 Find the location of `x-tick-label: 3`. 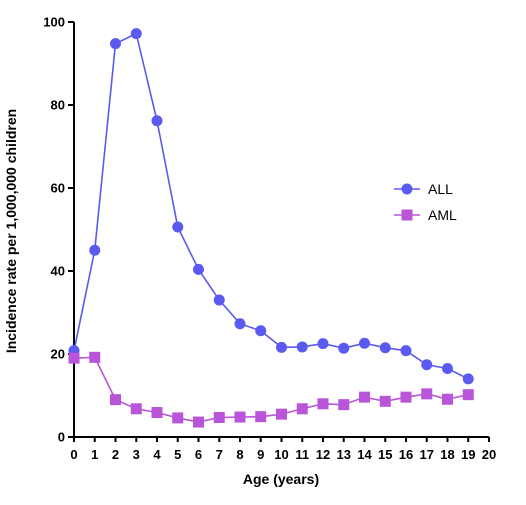

x-tick-label: 3 is located at coordinates (136, 454).